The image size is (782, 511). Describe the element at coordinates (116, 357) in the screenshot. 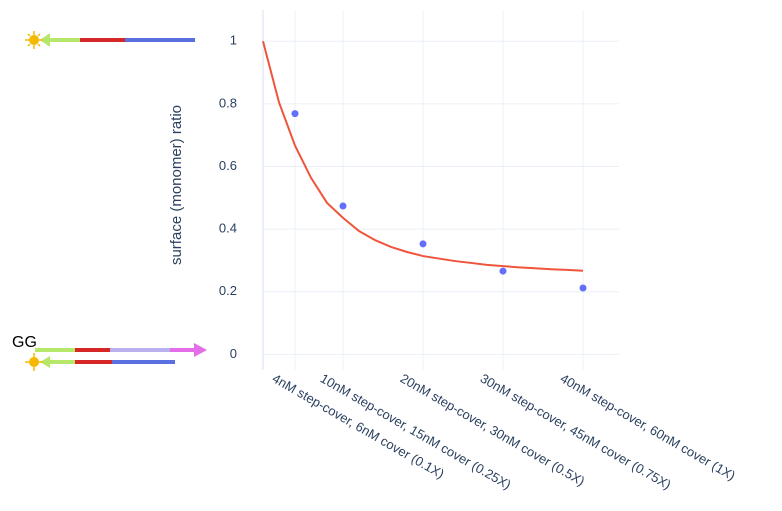

I see `strand-icon-bottom` at that location.